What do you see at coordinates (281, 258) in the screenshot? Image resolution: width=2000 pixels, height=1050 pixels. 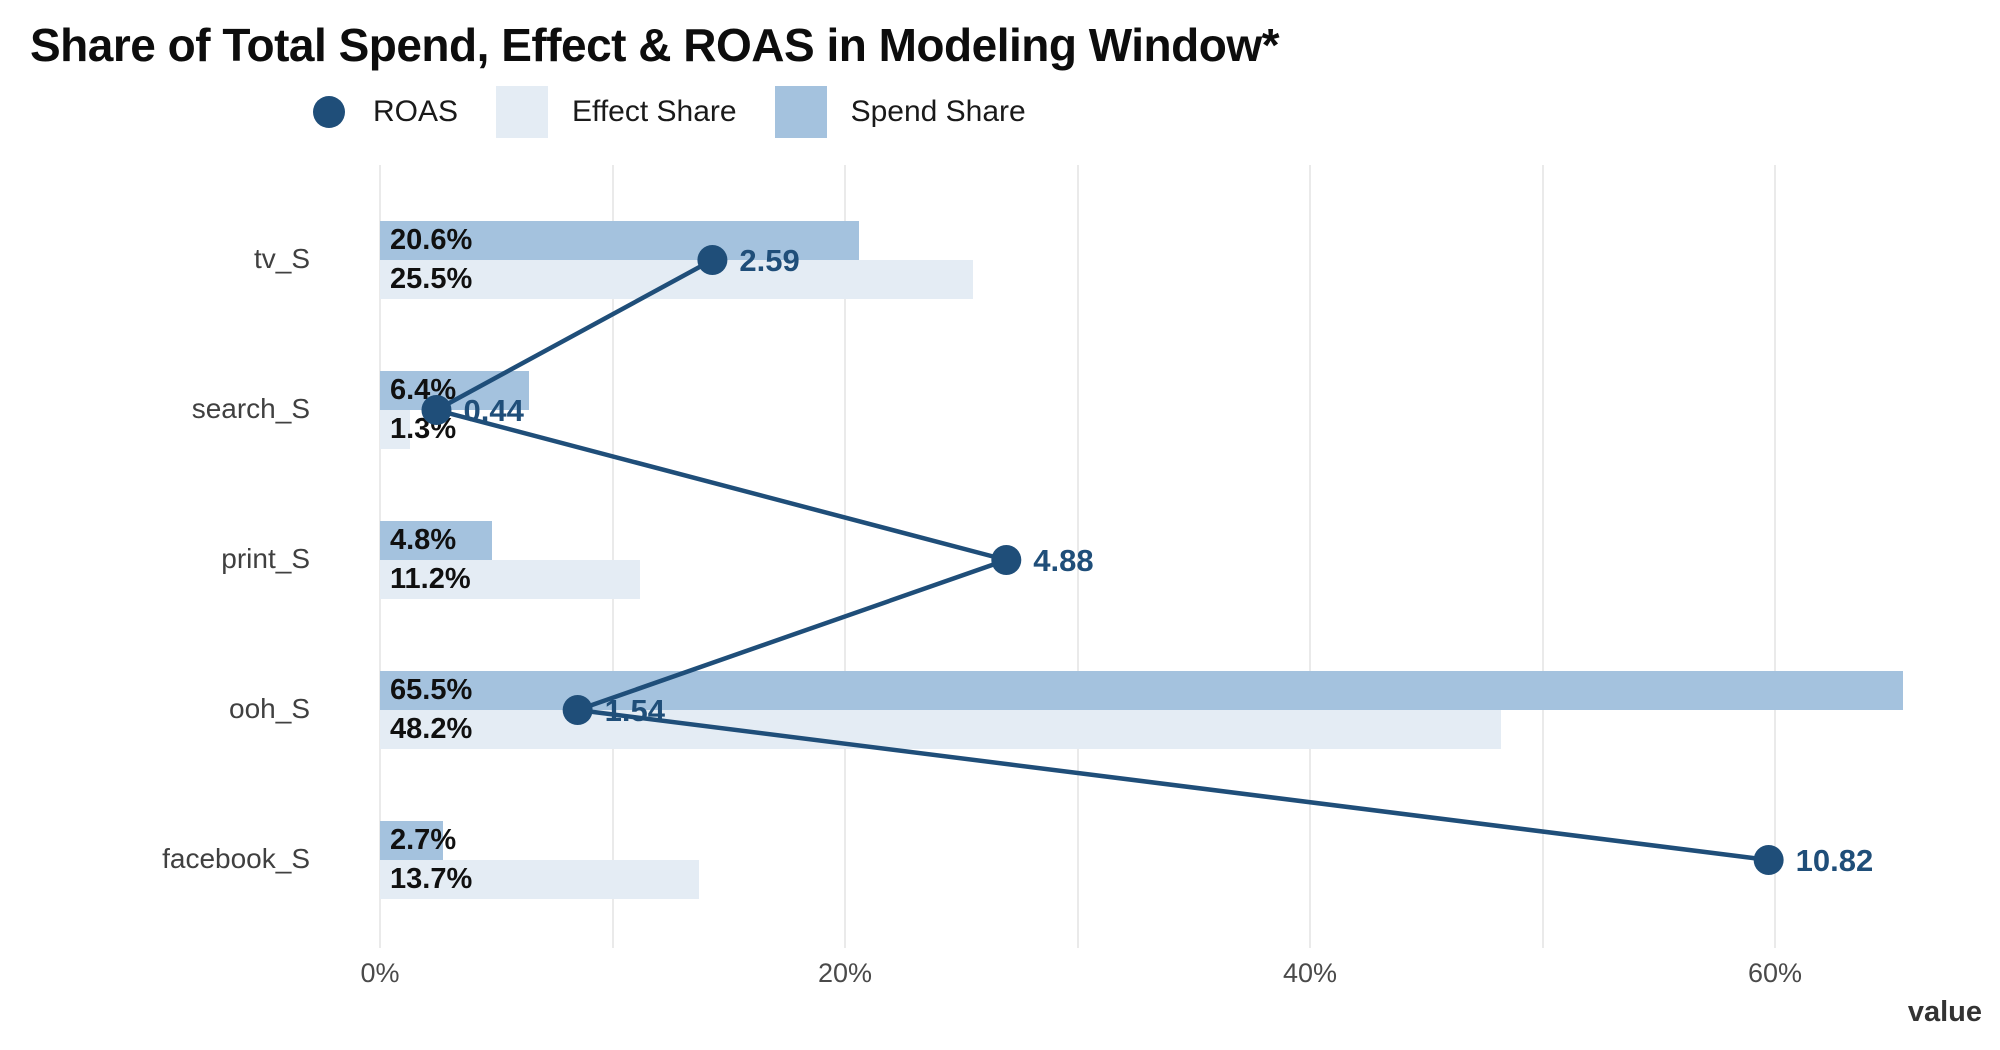 I see `category-label-tv_S: tv_S` at bounding box center [281, 258].